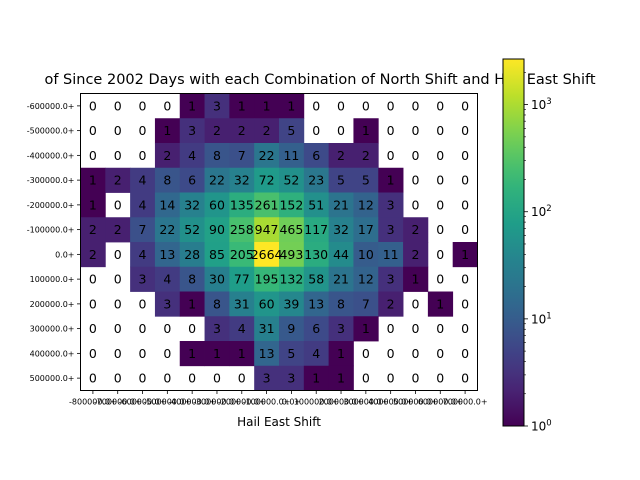 The height and width of the screenshot is (480, 640). I want to click on cell-value-label: 17, so click(366, 229).